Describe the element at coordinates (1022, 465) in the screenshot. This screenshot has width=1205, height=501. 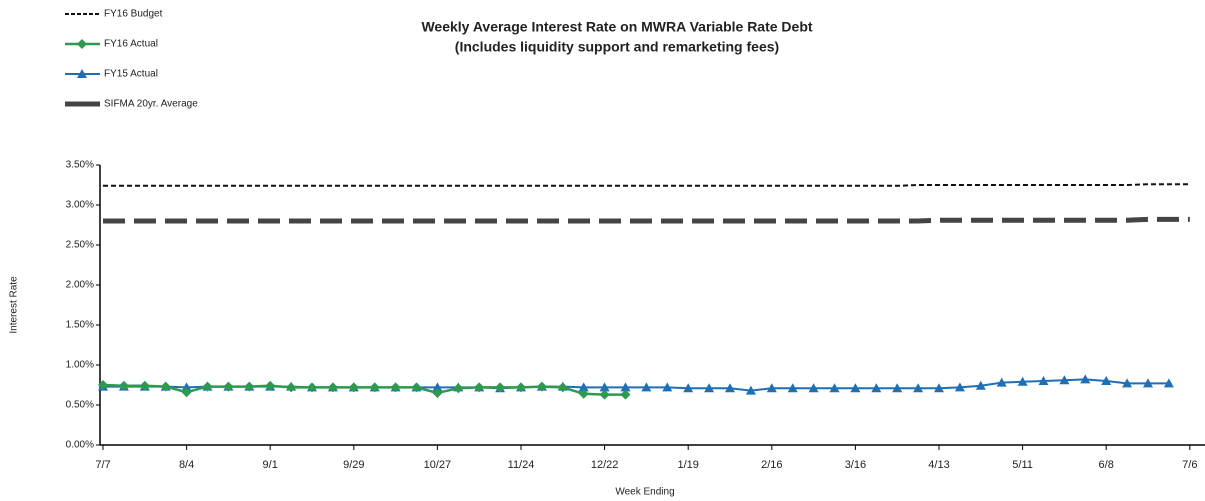
I see `x-tick-label: 5/11` at that location.